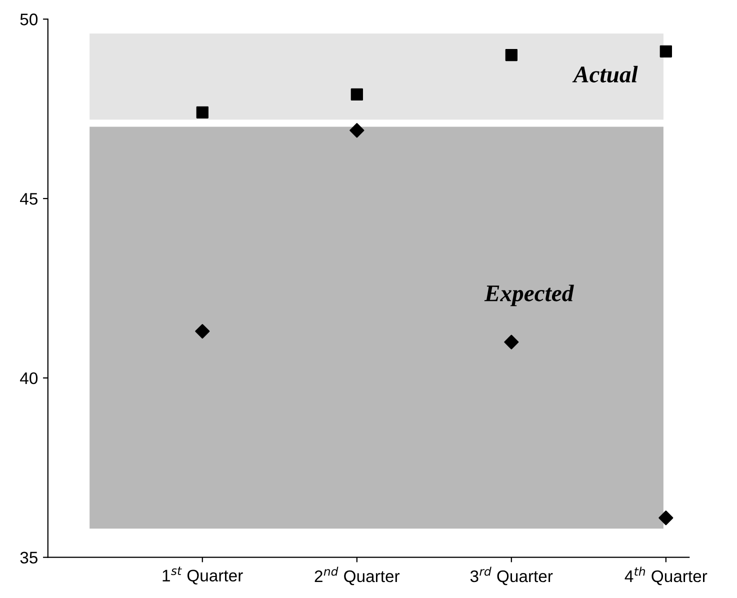 The image size is (737, 598). I want to click on y-tick-label: 35, so click(29, 558).